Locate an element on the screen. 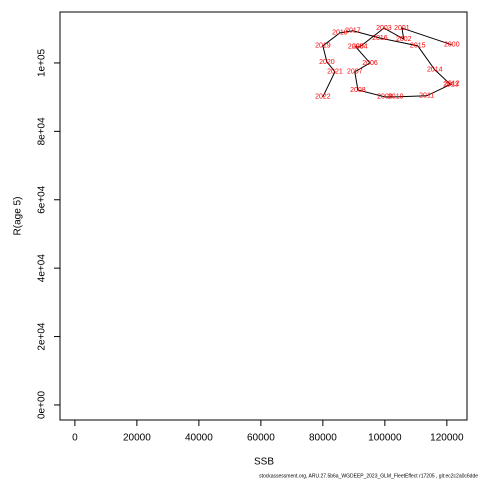 The width and height of the screenshot is (480, 480). point-label: 2005 is located at coordinates (356, 47).